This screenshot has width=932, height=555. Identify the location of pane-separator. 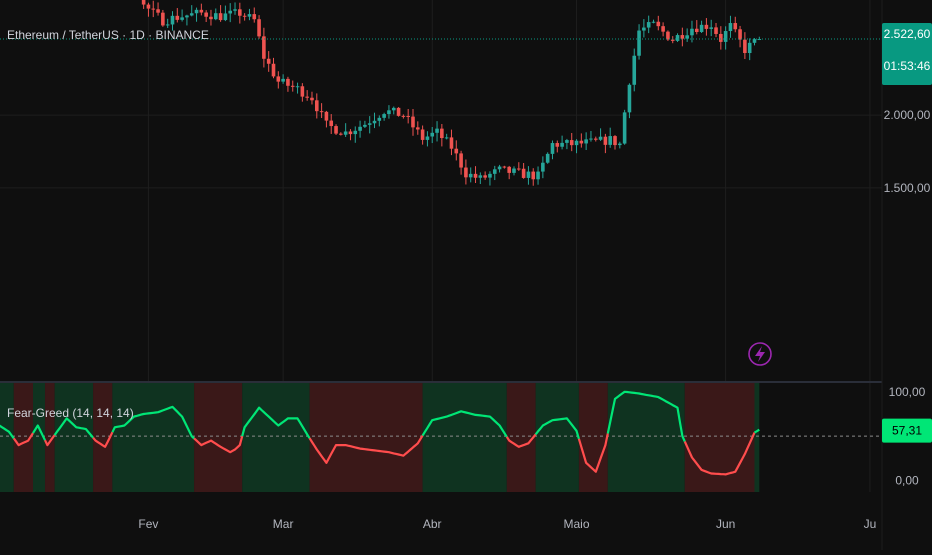
(441, 382).